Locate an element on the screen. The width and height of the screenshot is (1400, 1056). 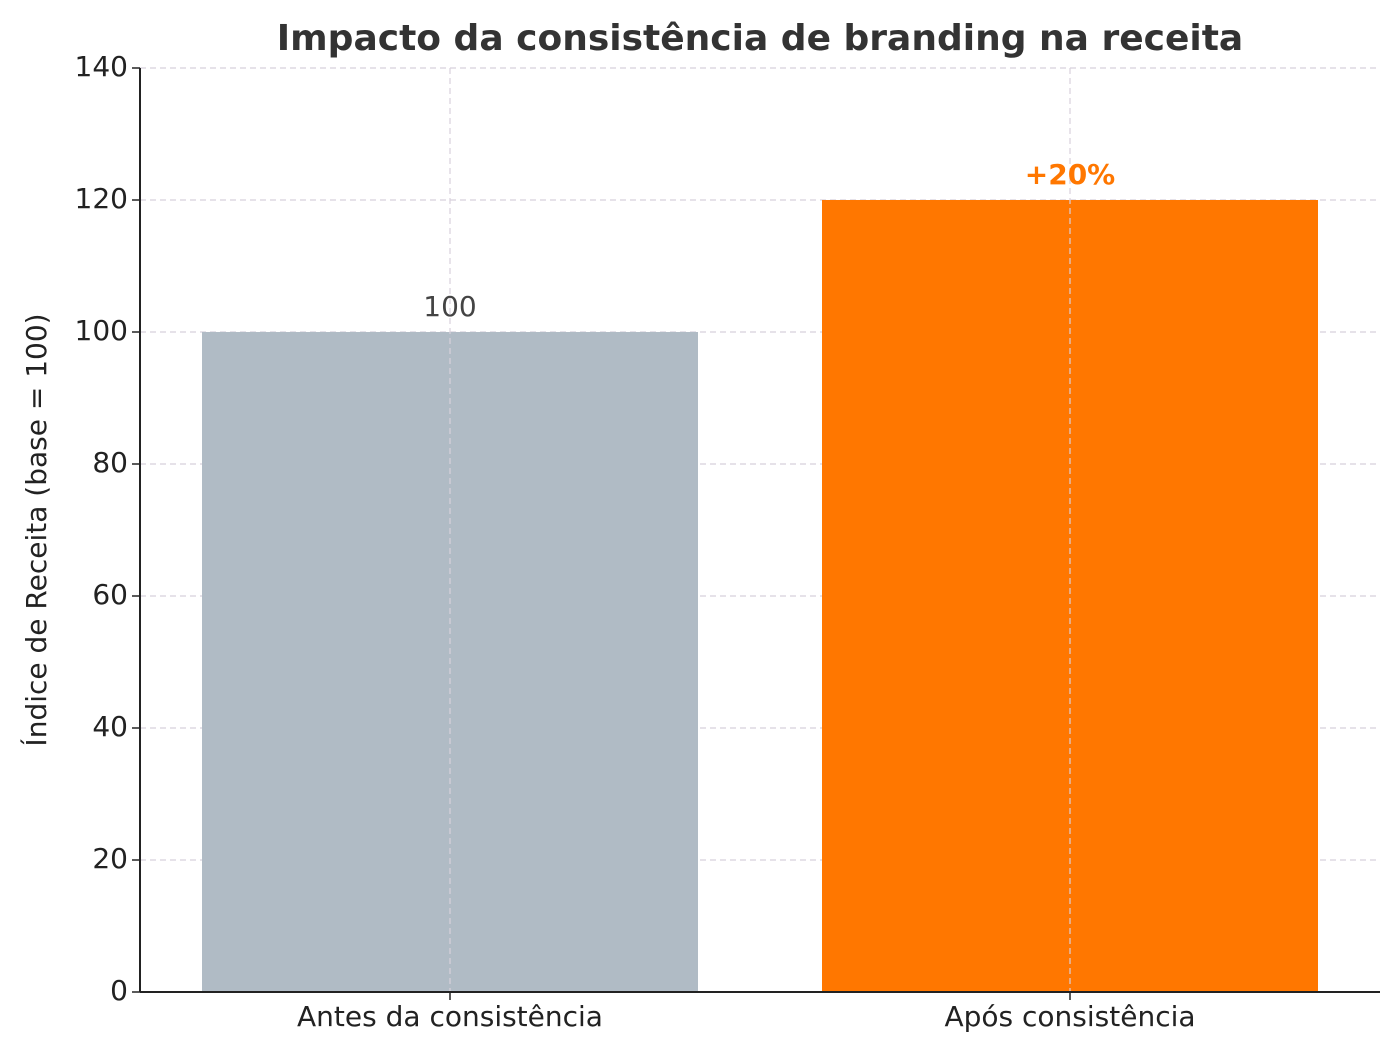
annotation: +20% is located at coordinates (1070, 174).